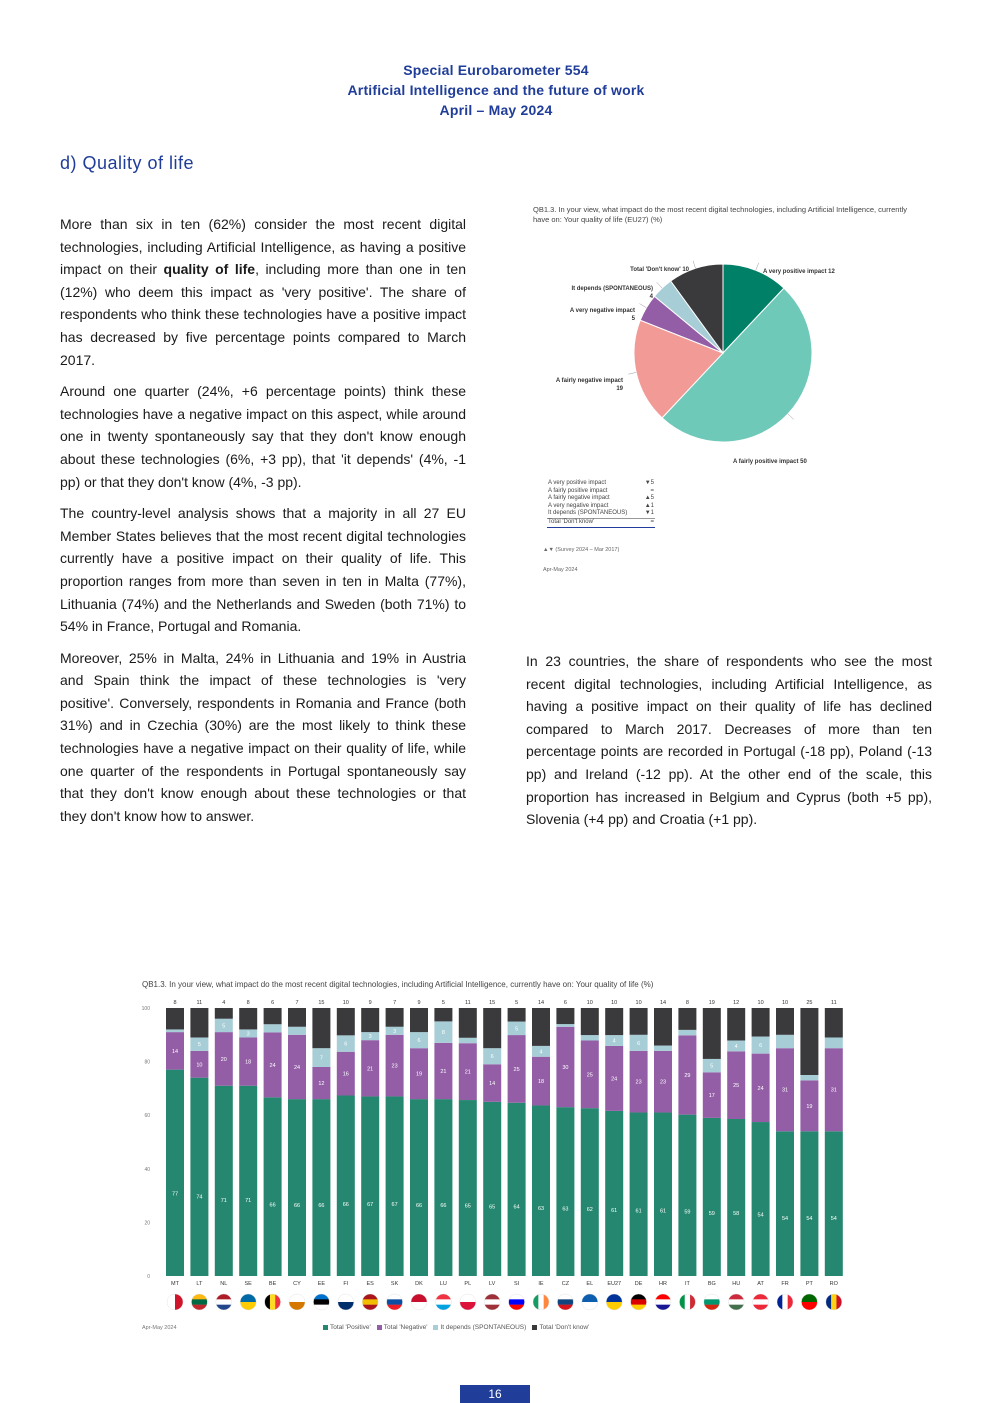  What do you see at coordinates (577, 483) in the screenshot?
I see `pie-table-label: A very positive impact` at bounding box center [577, 483].